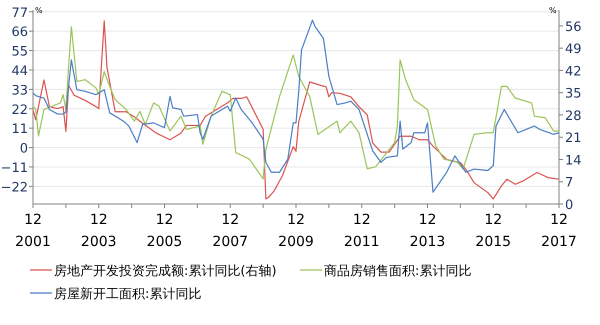 This screenshot has width=600, height=325. Describe the element at coordinates (559, 231) in the screenshot. I see `x-tick-label: 12 2017` at that location.